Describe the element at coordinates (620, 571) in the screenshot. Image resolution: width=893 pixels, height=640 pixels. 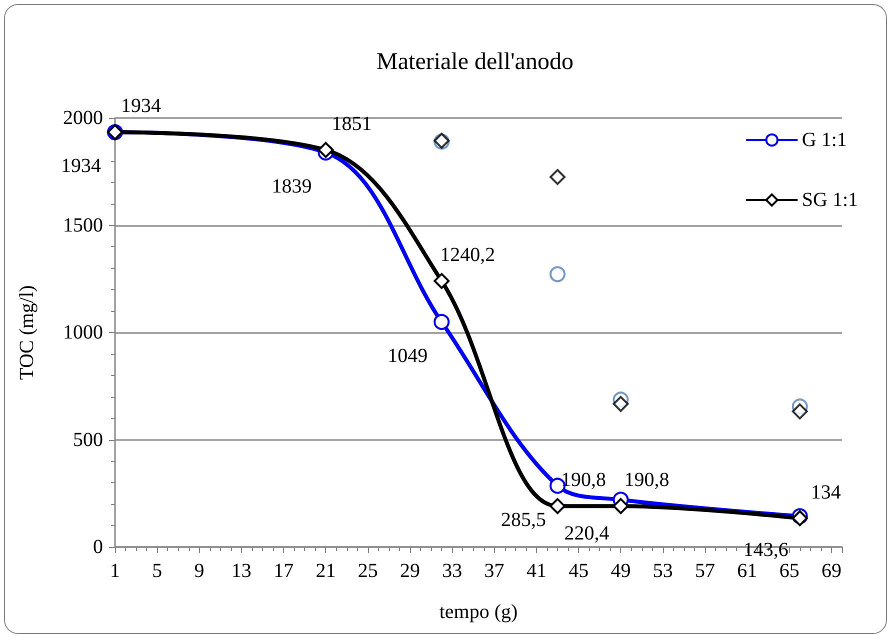
I see `x-tick-label: 49` at that location.